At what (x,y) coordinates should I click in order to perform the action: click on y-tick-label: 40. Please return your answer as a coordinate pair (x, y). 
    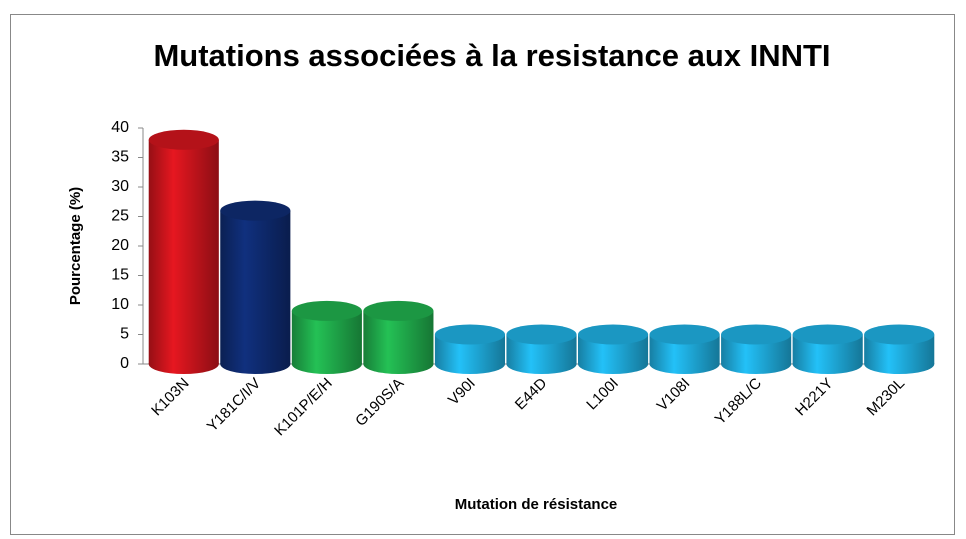
    Looking at the image, I should click on (120, 127).